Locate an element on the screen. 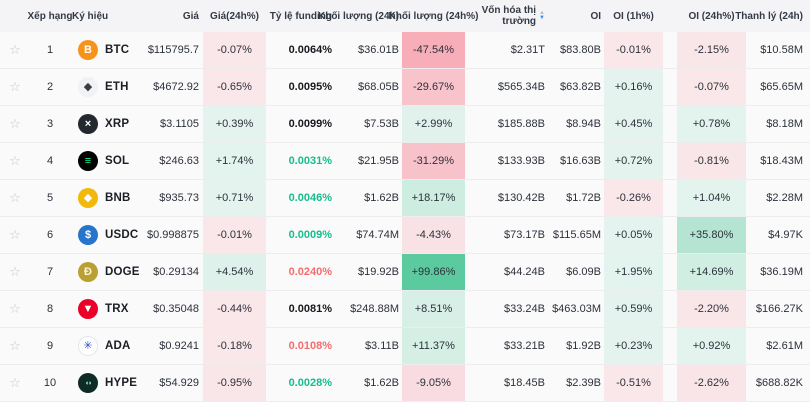 The image size is (810, 403). sort-descending-icon: ▲ ▼ is located at coordinates (542, 15).